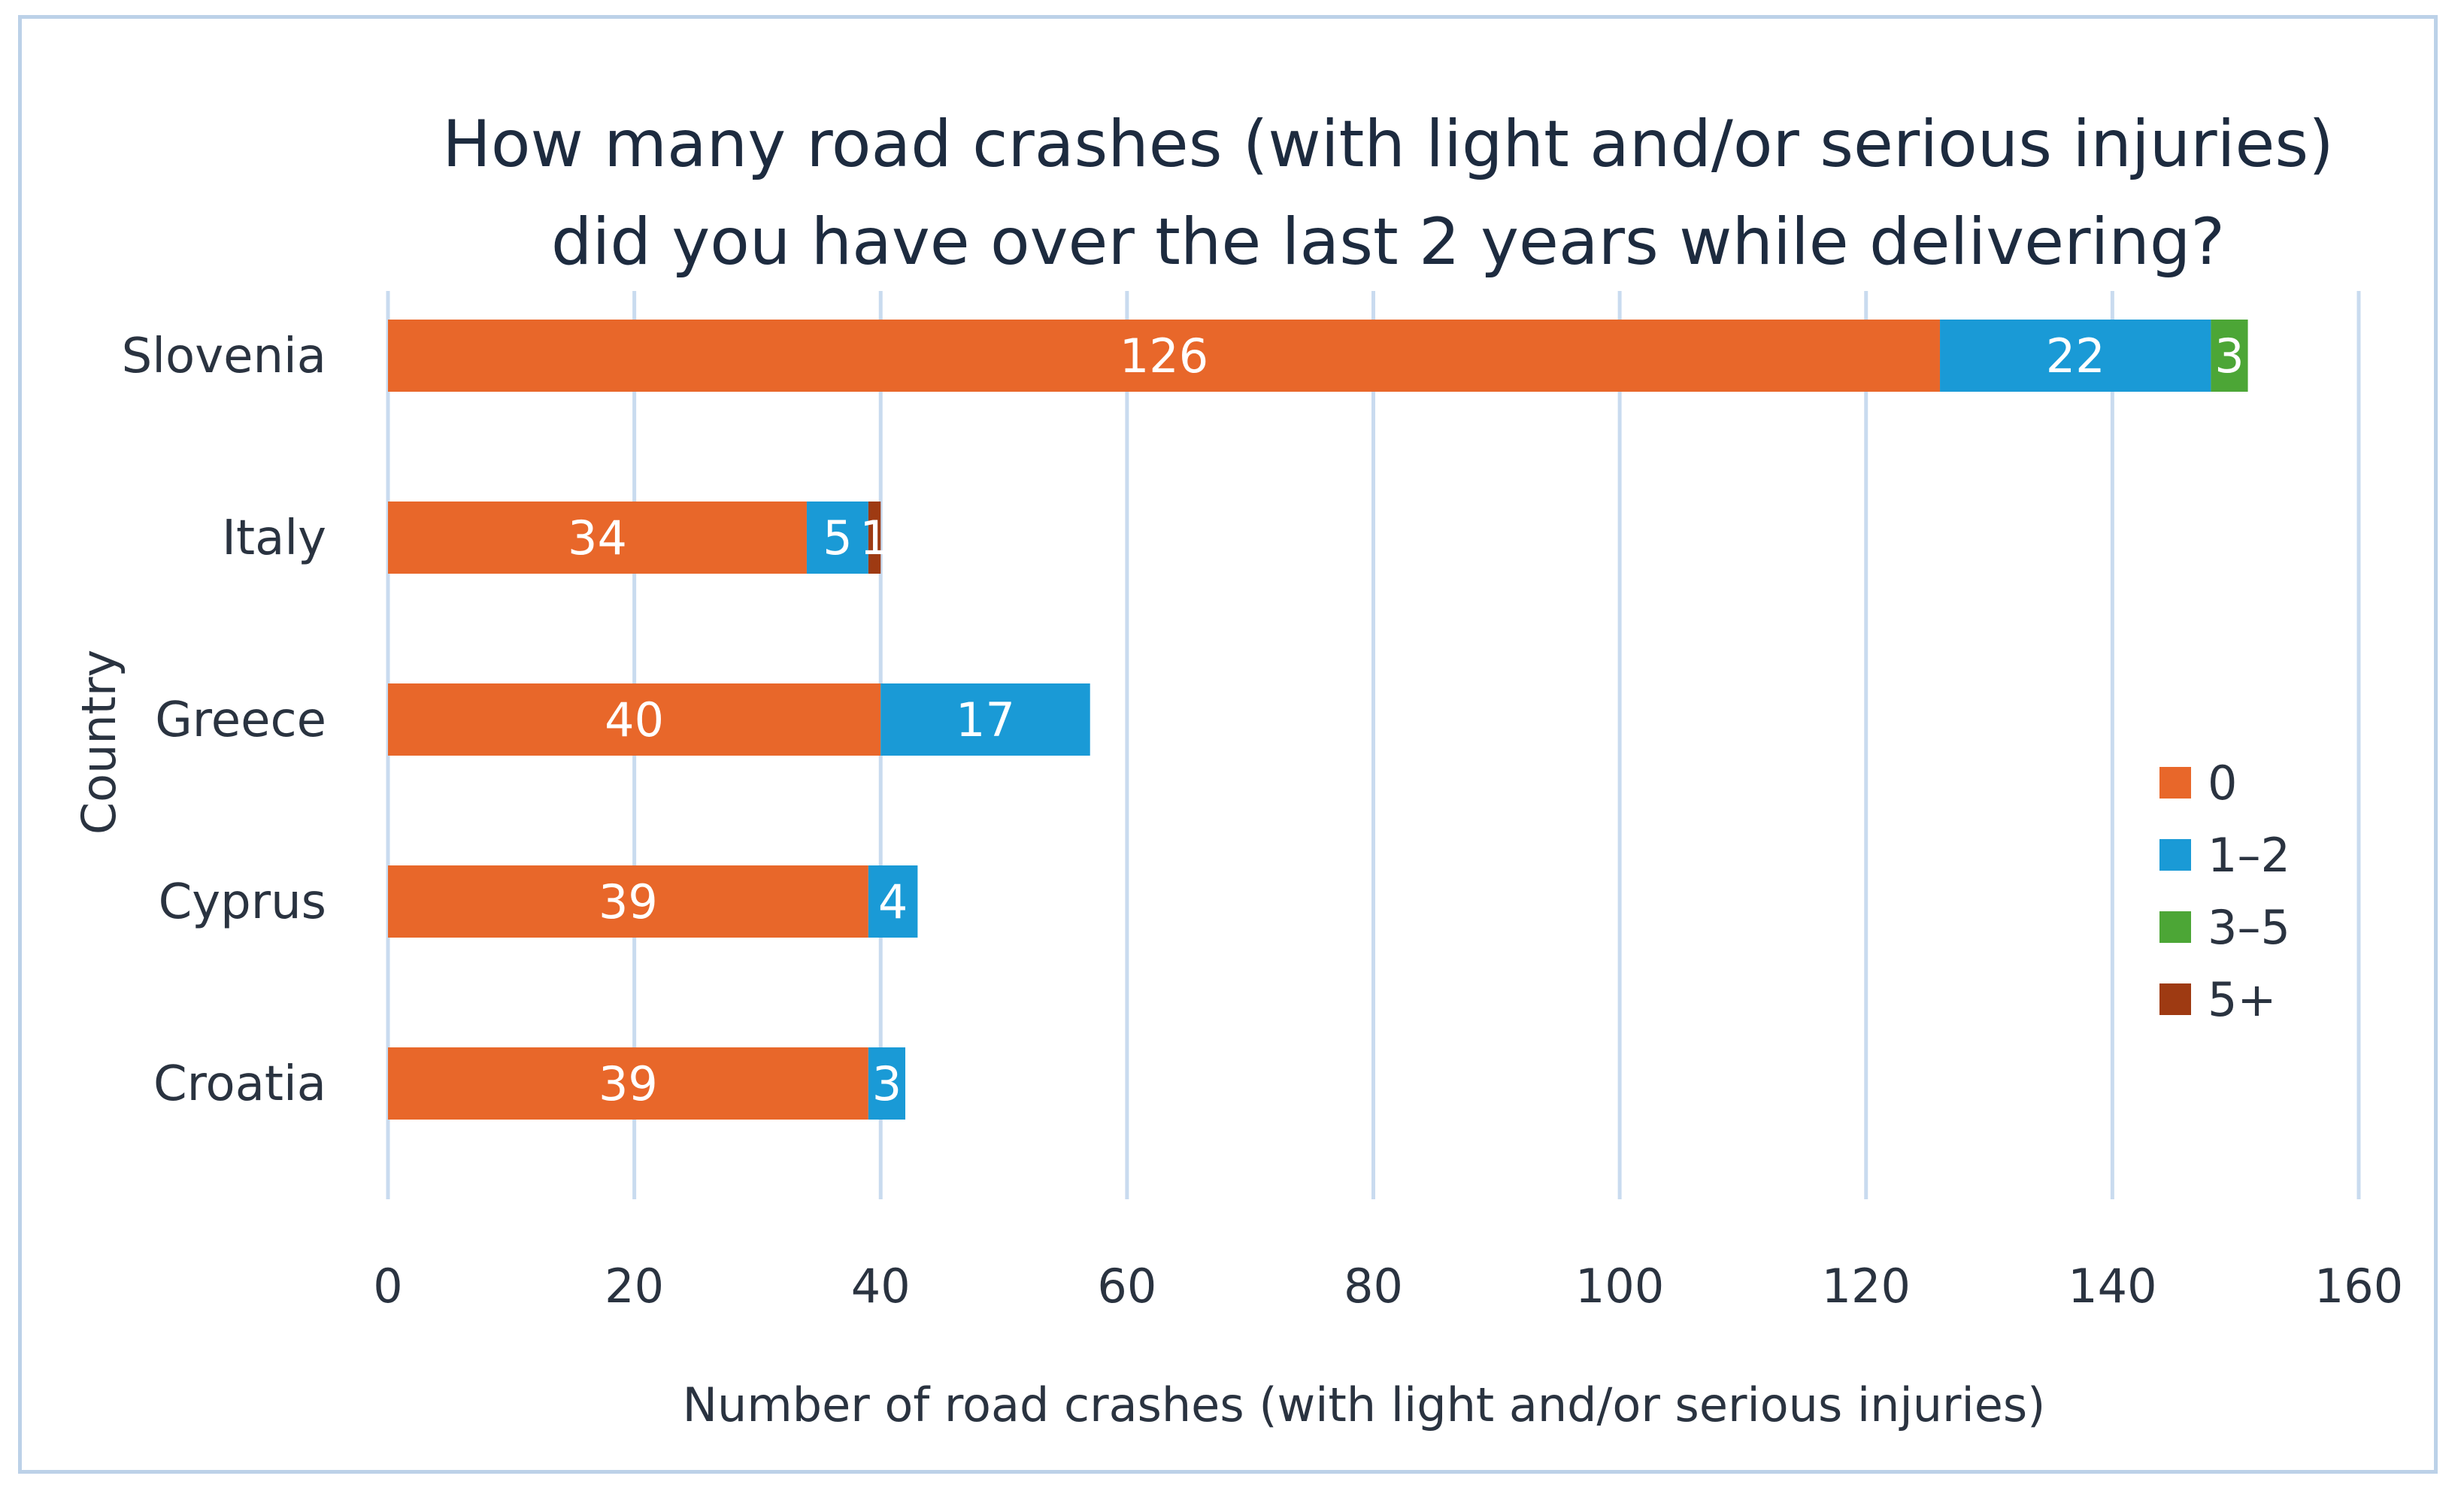 The image size is (2464, 1494). I want to click on category-label-croatia: Croatia, so click(239, 1084).